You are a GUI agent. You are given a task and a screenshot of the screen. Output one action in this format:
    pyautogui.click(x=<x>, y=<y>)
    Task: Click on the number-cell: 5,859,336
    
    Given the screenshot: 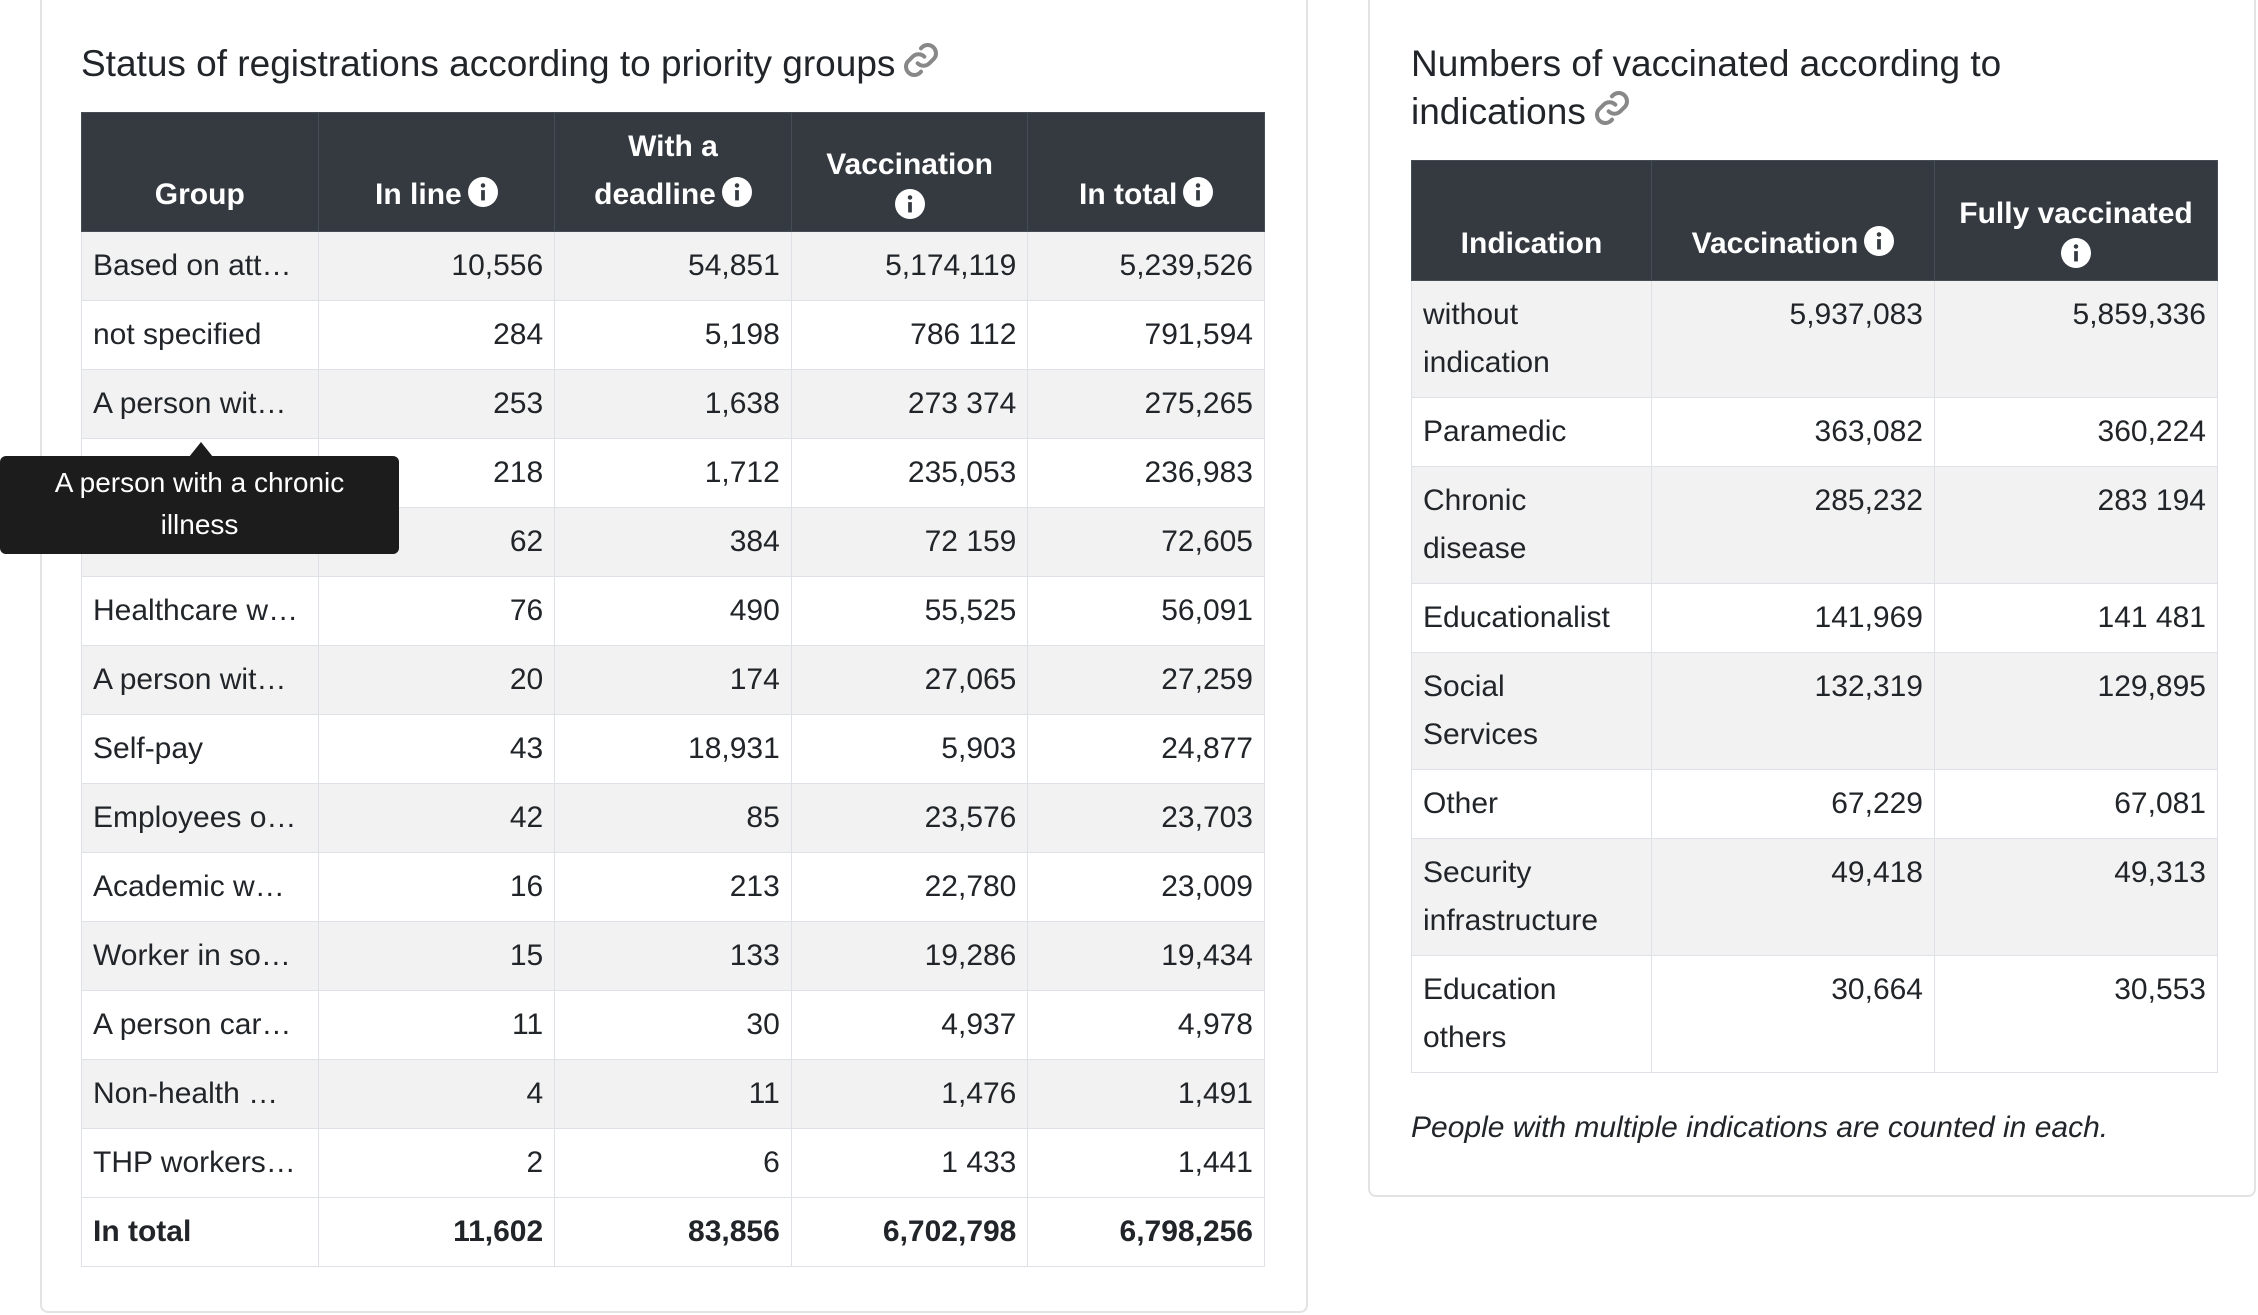 What is the action you would take?
    pyautogui.click(x=2076, y=339)
    